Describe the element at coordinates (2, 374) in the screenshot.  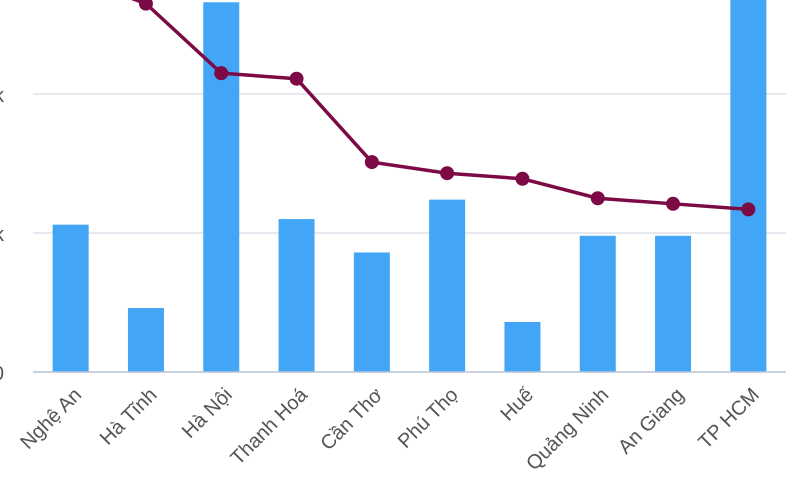
I see `y-tick-label: 0` at that location.